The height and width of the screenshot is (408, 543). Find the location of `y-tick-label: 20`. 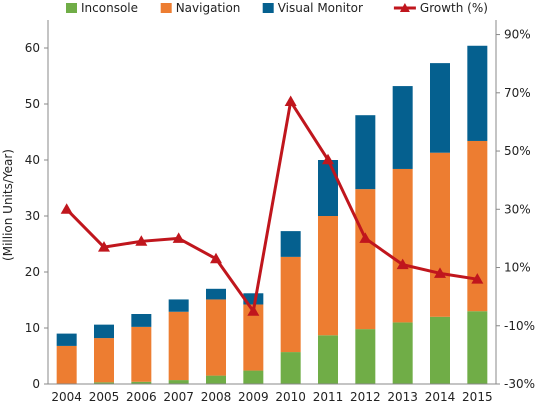

y-tick-label: 20 is located at coordinates (32, 272).